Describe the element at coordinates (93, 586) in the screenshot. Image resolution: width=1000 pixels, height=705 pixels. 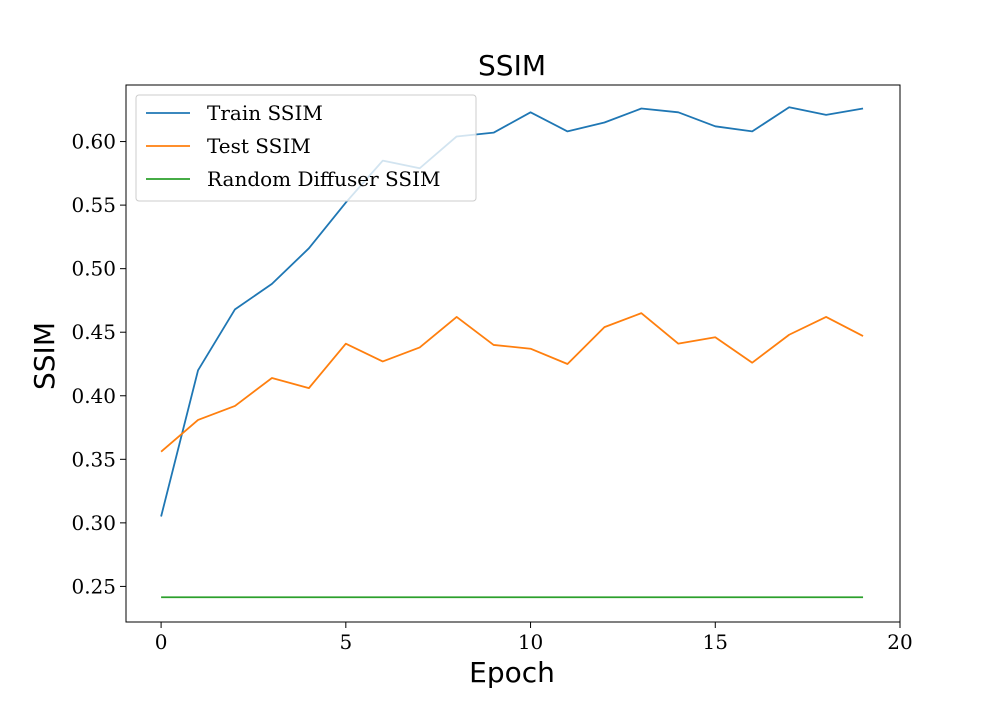
I see `y-tick-label: 0.25` at that location.